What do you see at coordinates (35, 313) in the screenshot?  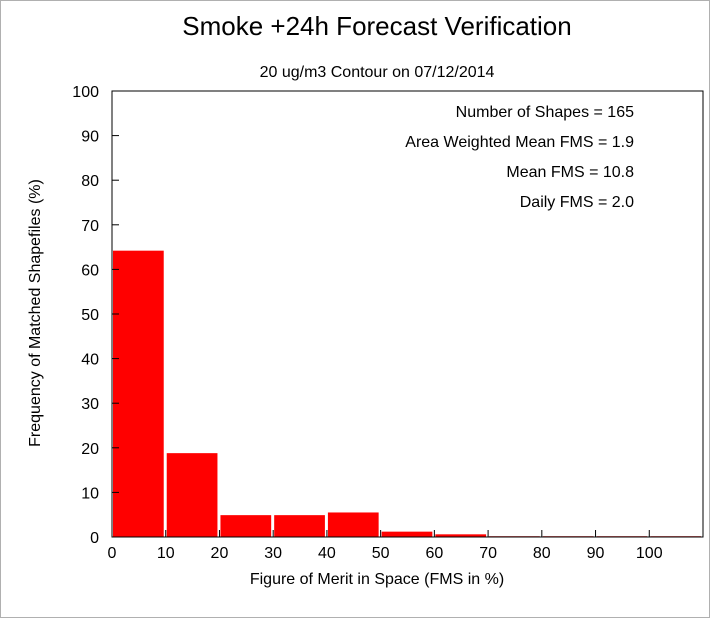 I see `y-axis-label: Frequency of Matched Shapefiles (%)` at bounding box center [35, 313].